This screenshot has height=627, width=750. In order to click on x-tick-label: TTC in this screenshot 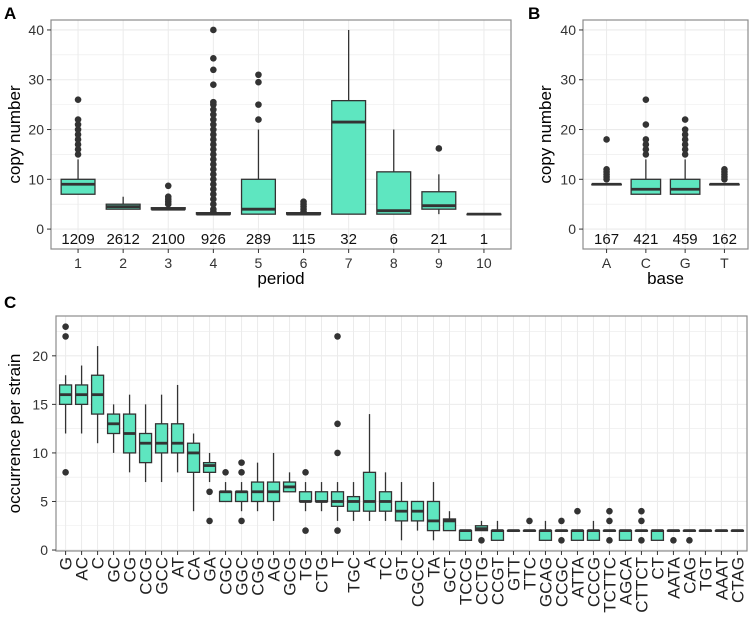, I will do `click(529, 573)`.